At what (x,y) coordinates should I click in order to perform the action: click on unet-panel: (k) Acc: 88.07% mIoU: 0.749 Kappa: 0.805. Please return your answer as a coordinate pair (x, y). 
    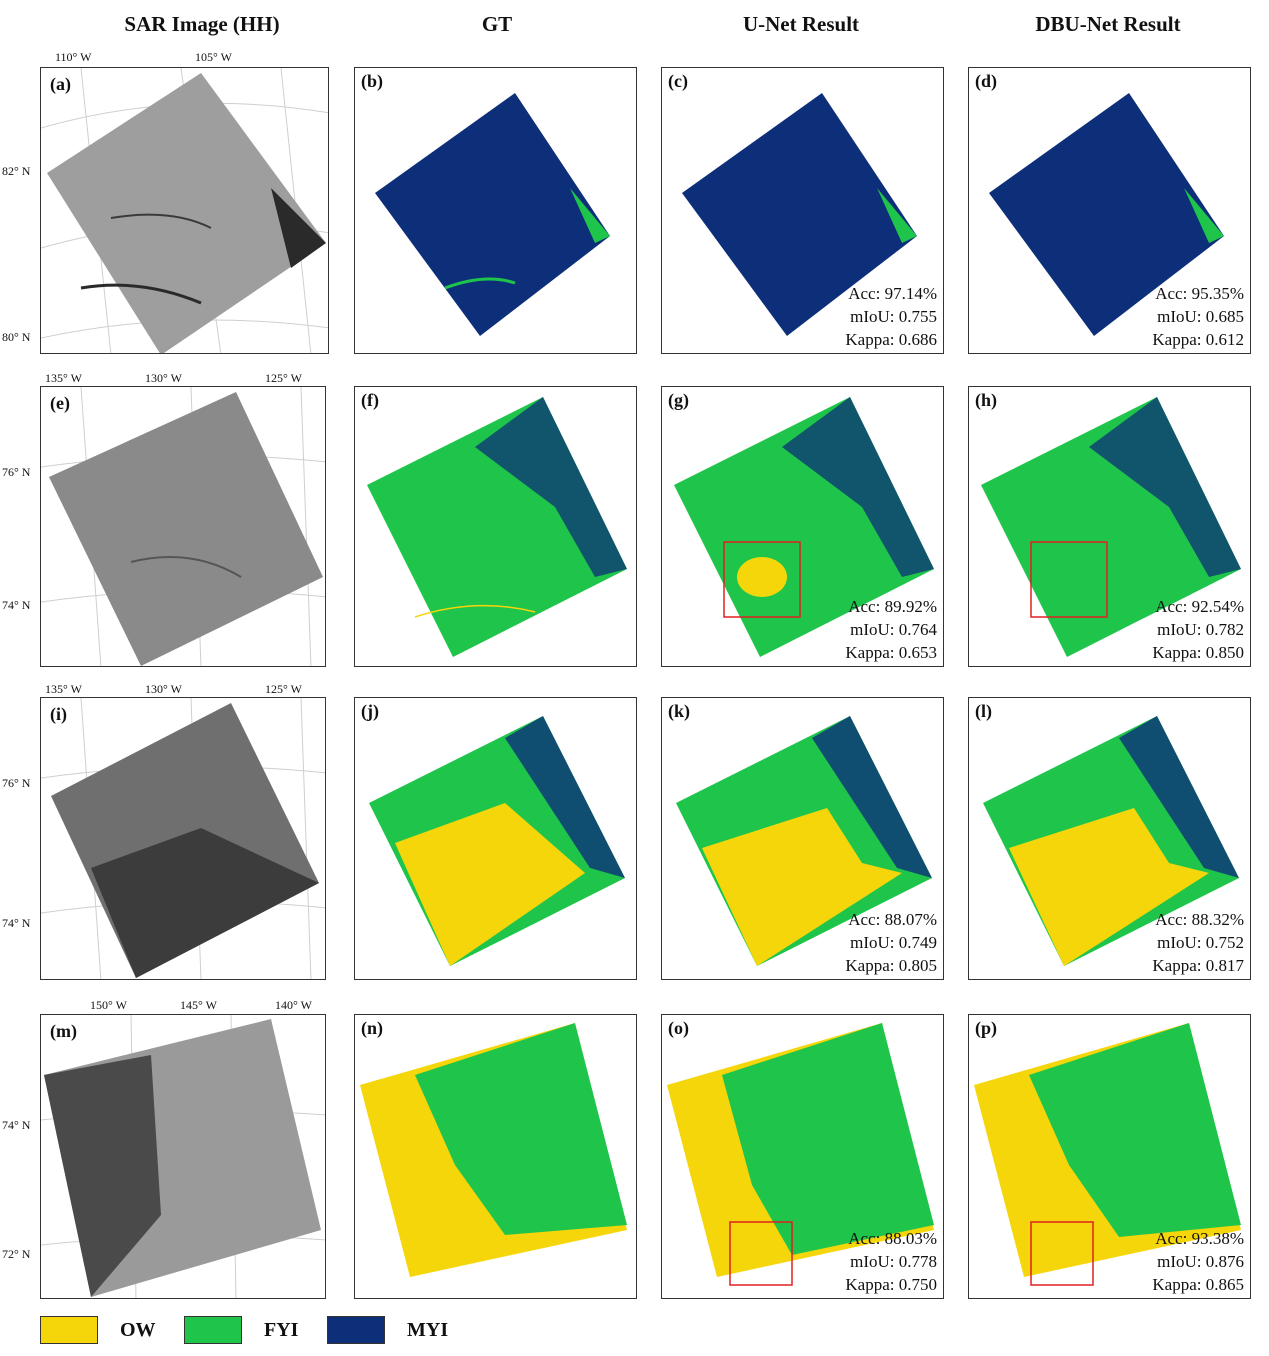
    Looking at the image, I should click on (802, 838).